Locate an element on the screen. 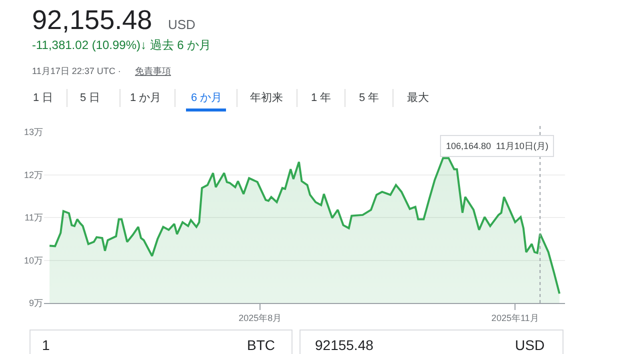 This screenshot has height=354, width=630. text: 5 年 is located at coordinates (369, 98).